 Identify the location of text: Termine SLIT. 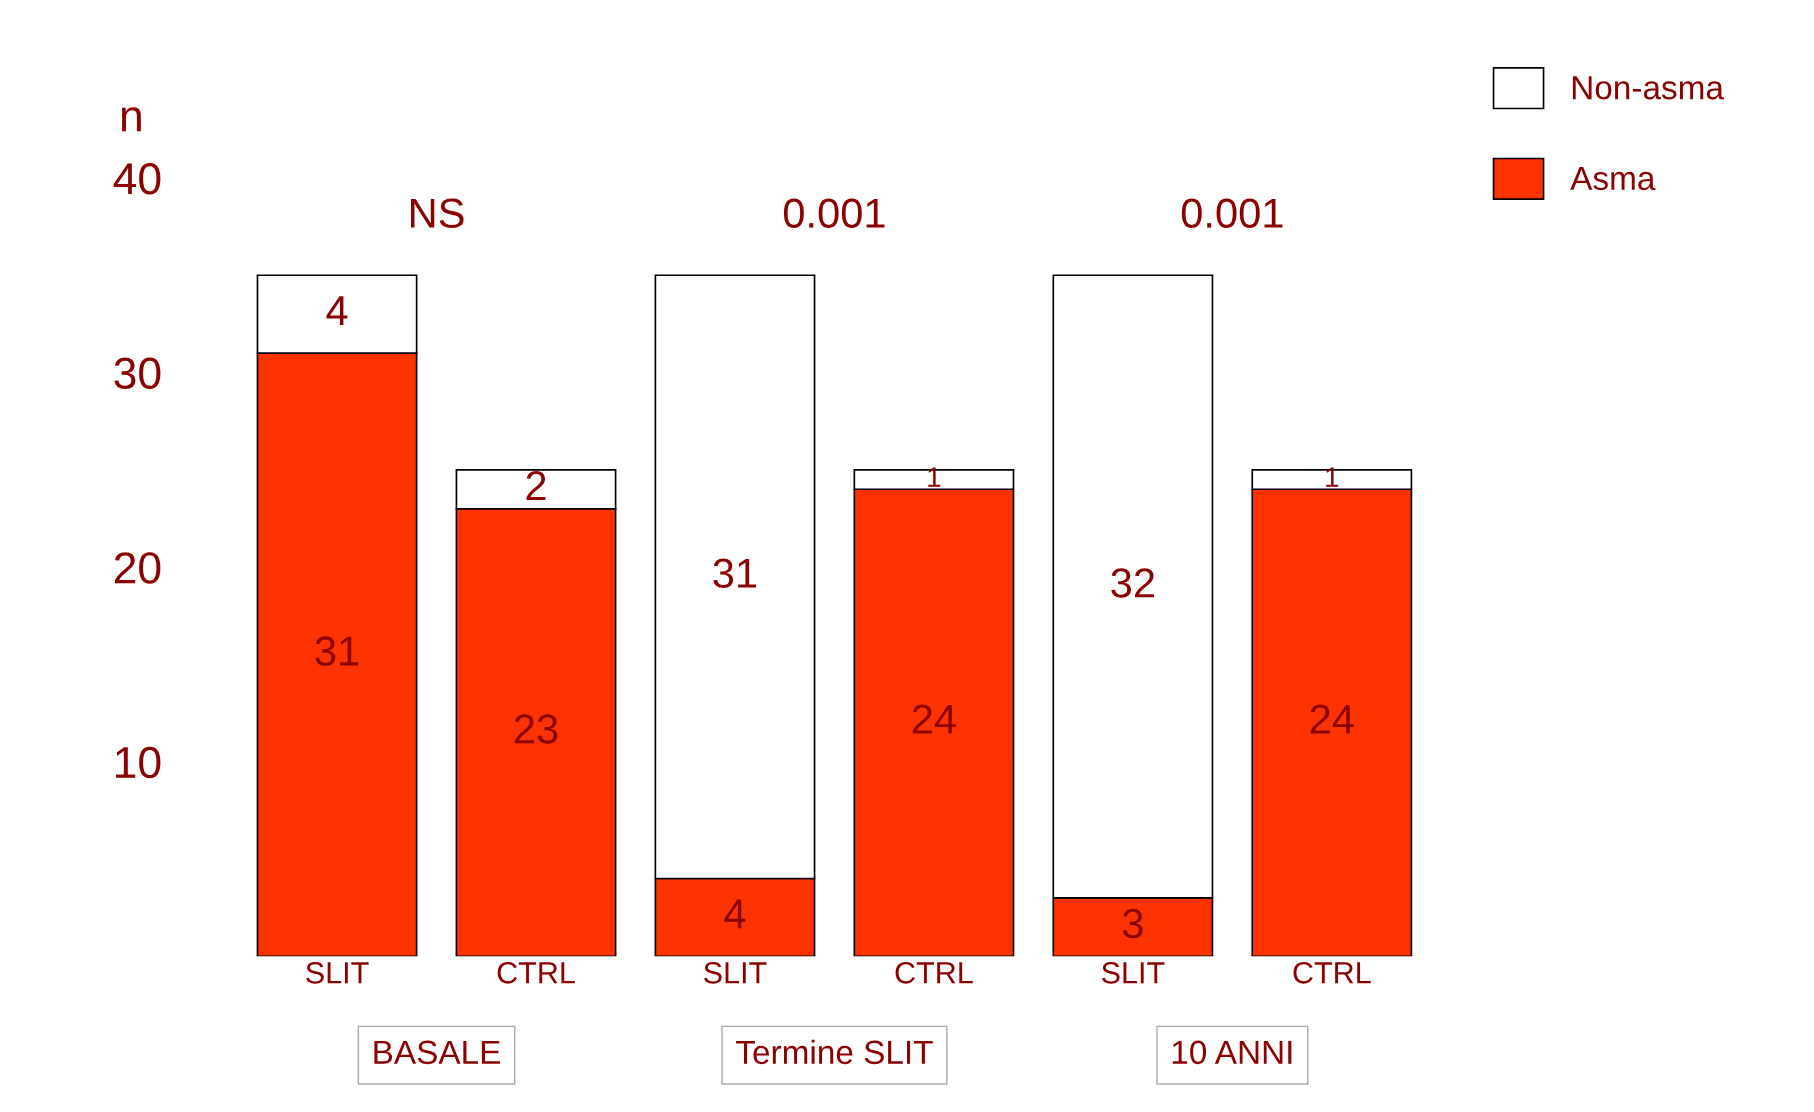
(834, 1052).